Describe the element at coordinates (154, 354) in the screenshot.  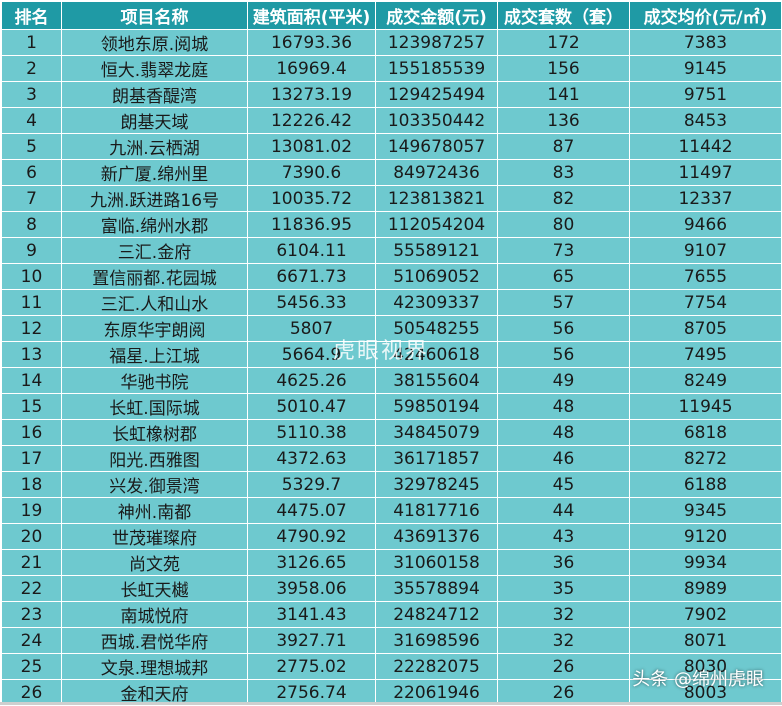
I see `project-name-cell: 福星.上江城` at that location.